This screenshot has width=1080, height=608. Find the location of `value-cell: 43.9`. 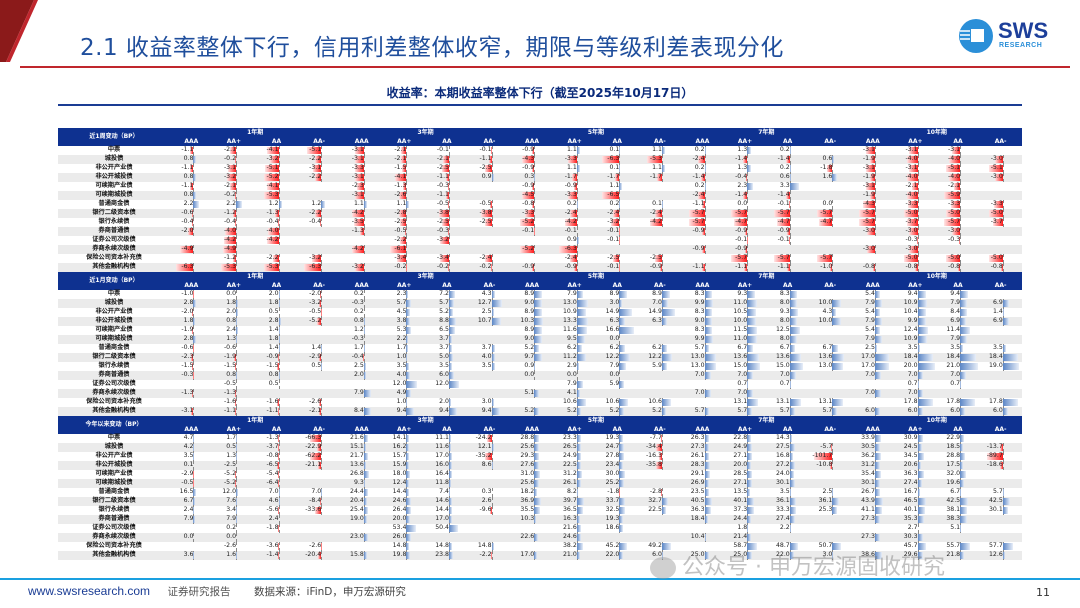

value-cell: 43.9 is located at coordinates (873, 501).